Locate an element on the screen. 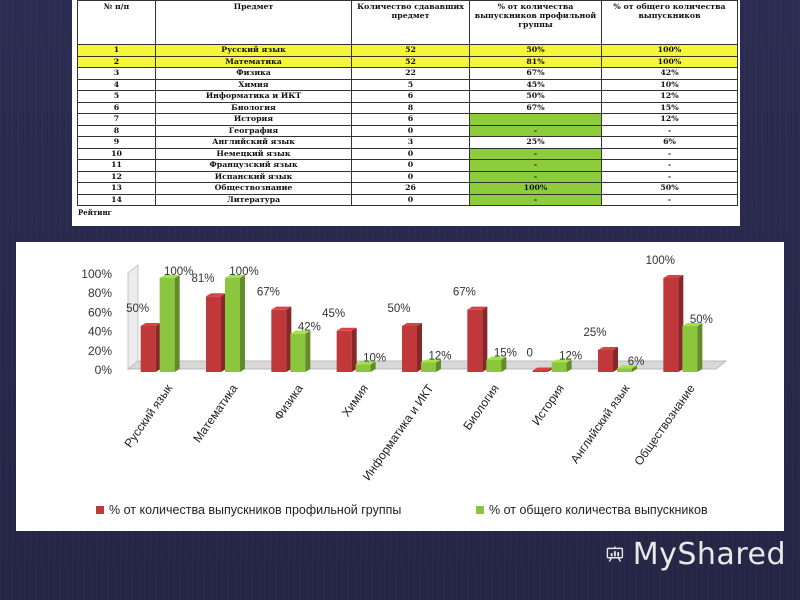  row-number: 7 is located at coordinates (116, 119).